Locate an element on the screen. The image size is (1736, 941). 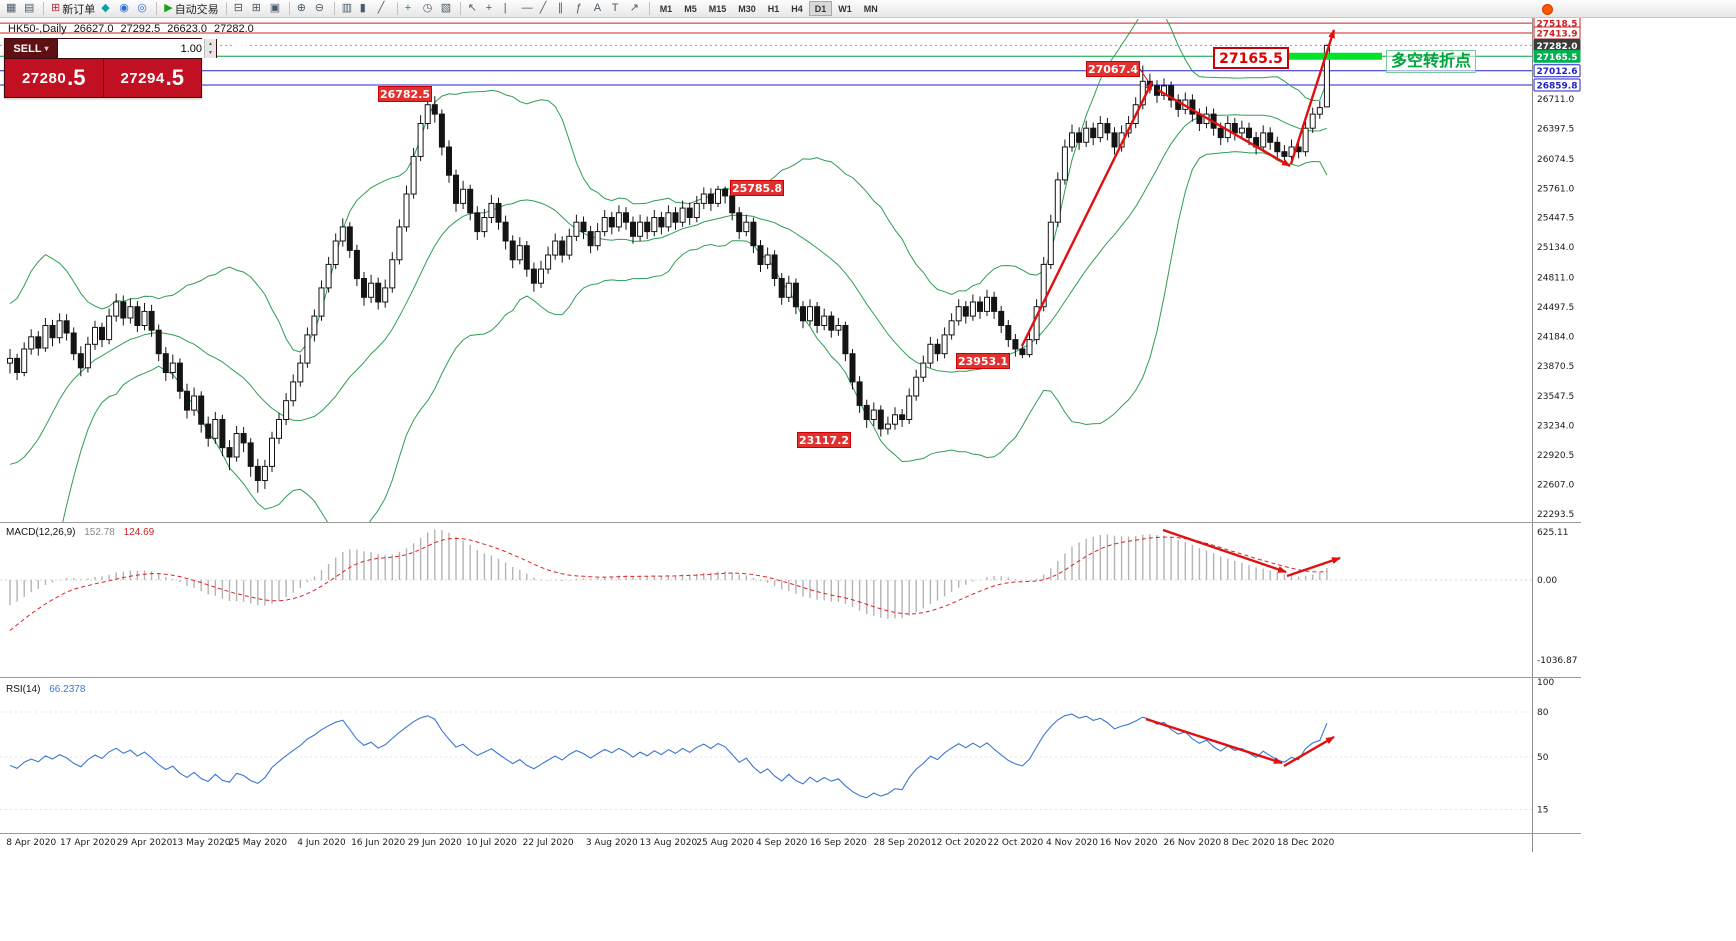
cascade-windows-button: ▣ is located at coordinates (276, 9).